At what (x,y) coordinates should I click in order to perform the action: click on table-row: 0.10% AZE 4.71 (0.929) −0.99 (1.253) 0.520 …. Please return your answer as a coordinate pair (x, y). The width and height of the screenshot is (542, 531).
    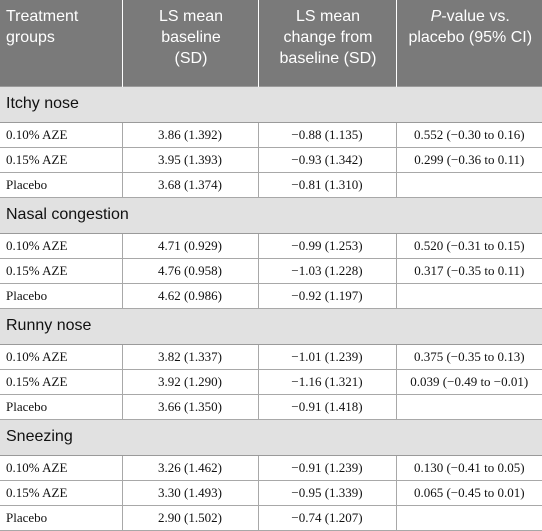
    Looking at the image, I should click on (271, 245).